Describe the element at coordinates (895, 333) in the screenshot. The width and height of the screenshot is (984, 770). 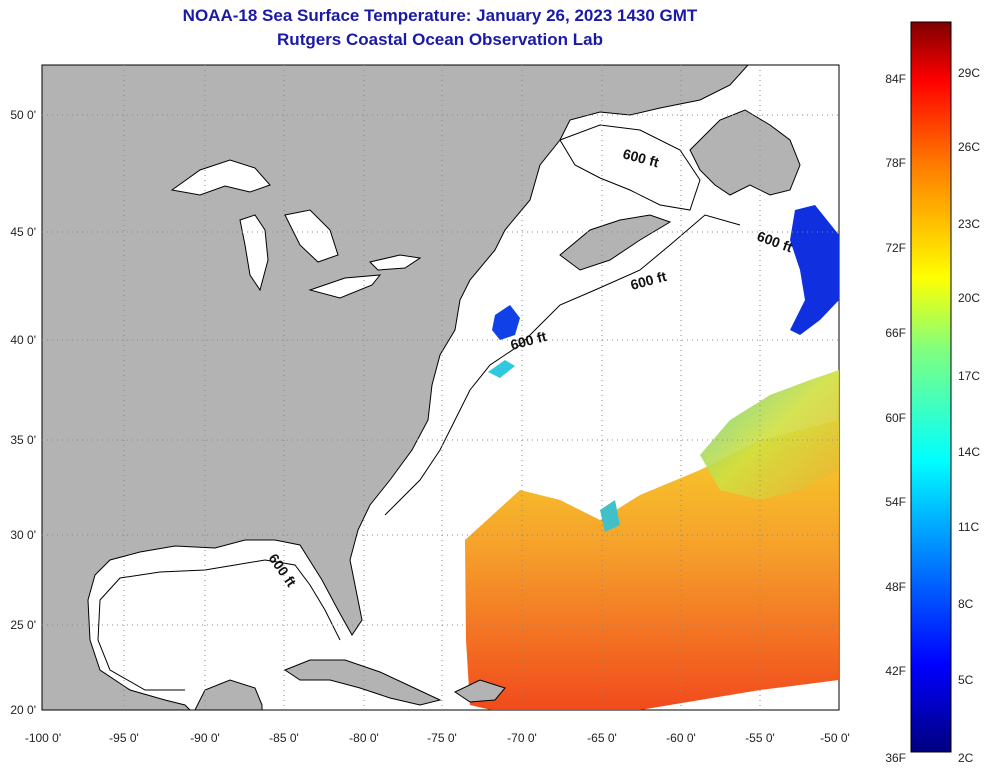
I see `colorbar-f-label: 66F` at that location.